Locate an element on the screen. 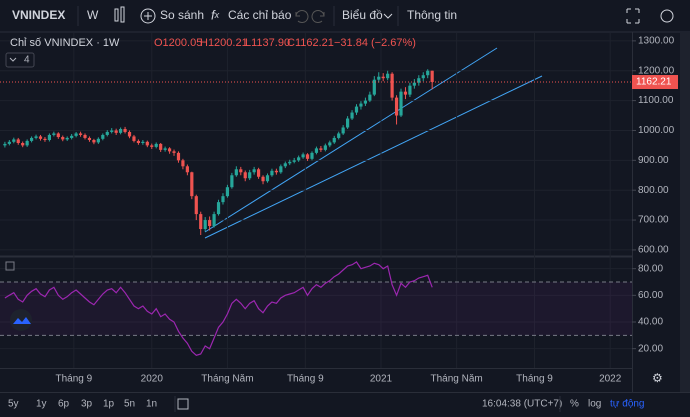 This screenshot has height=417, width=690. symbol: VNINDEX is located at coordinates (38, 15).